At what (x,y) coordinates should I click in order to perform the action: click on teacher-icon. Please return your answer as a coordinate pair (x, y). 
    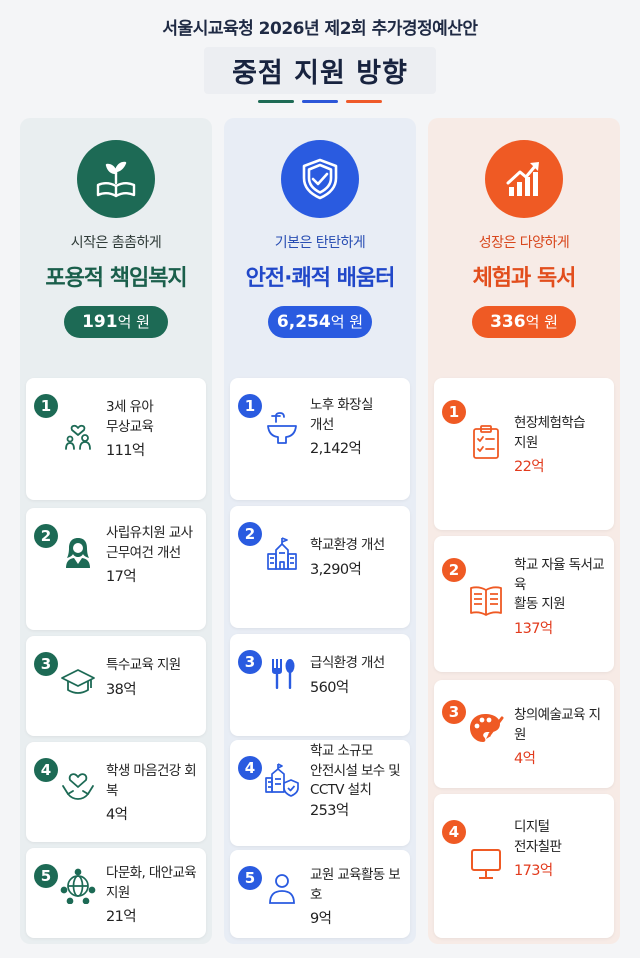
    Looking at the image, I should click on (78, 553).